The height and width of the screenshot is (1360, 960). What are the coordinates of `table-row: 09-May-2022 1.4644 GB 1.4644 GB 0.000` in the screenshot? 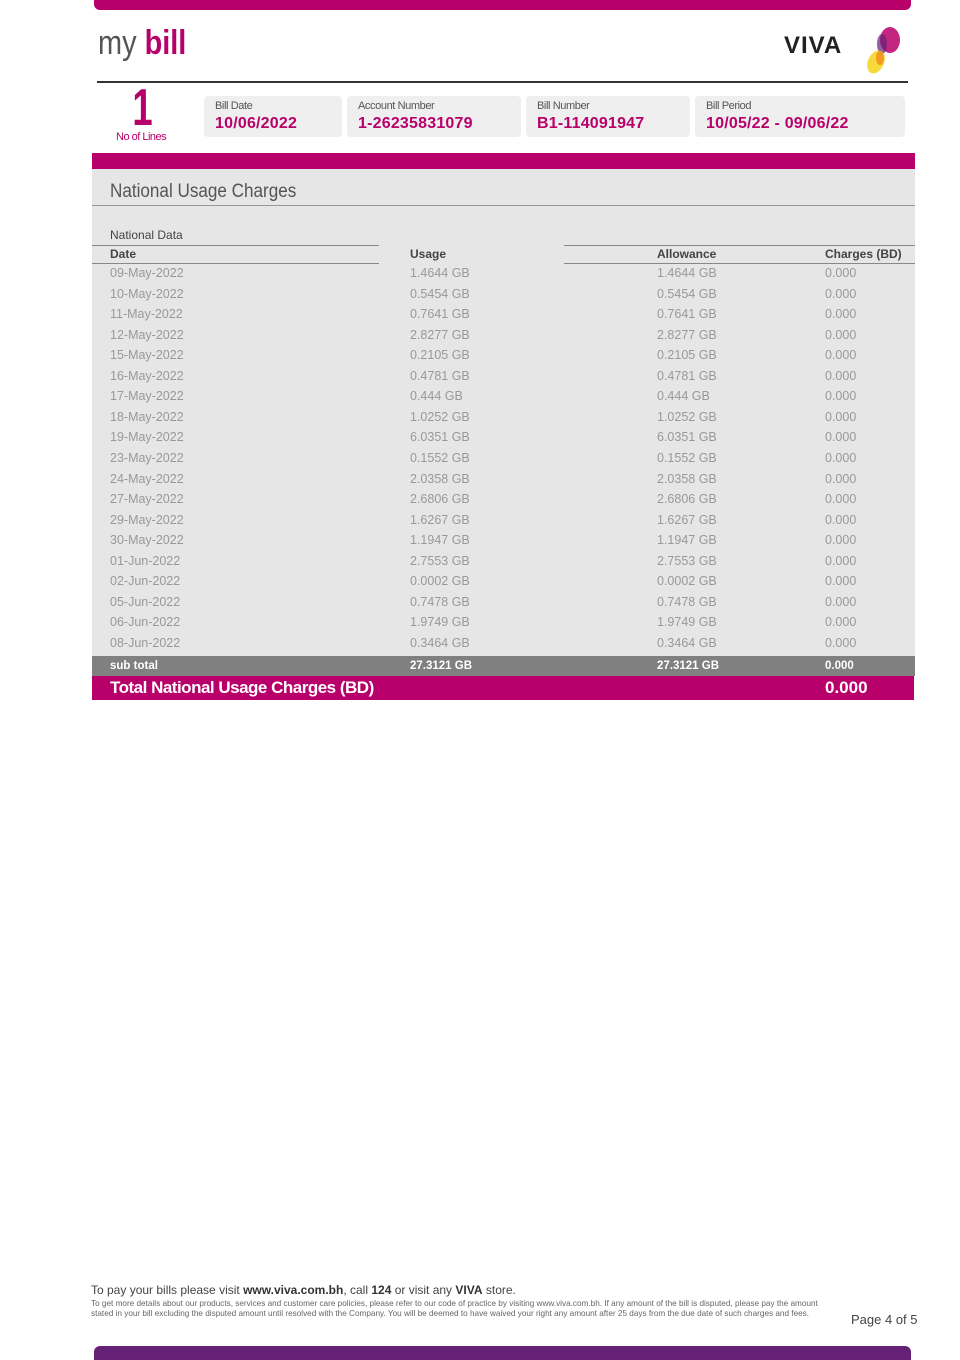 It's located at (503, 276).